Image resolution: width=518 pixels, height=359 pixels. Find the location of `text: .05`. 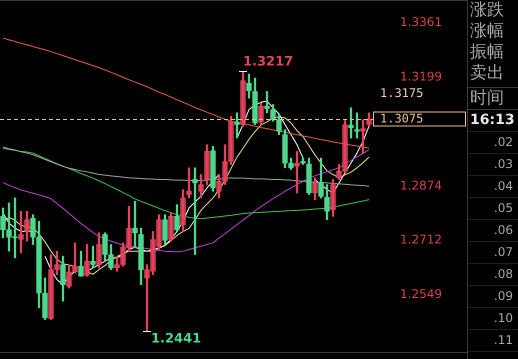

text: .05 is located at coordinates (493, 209).